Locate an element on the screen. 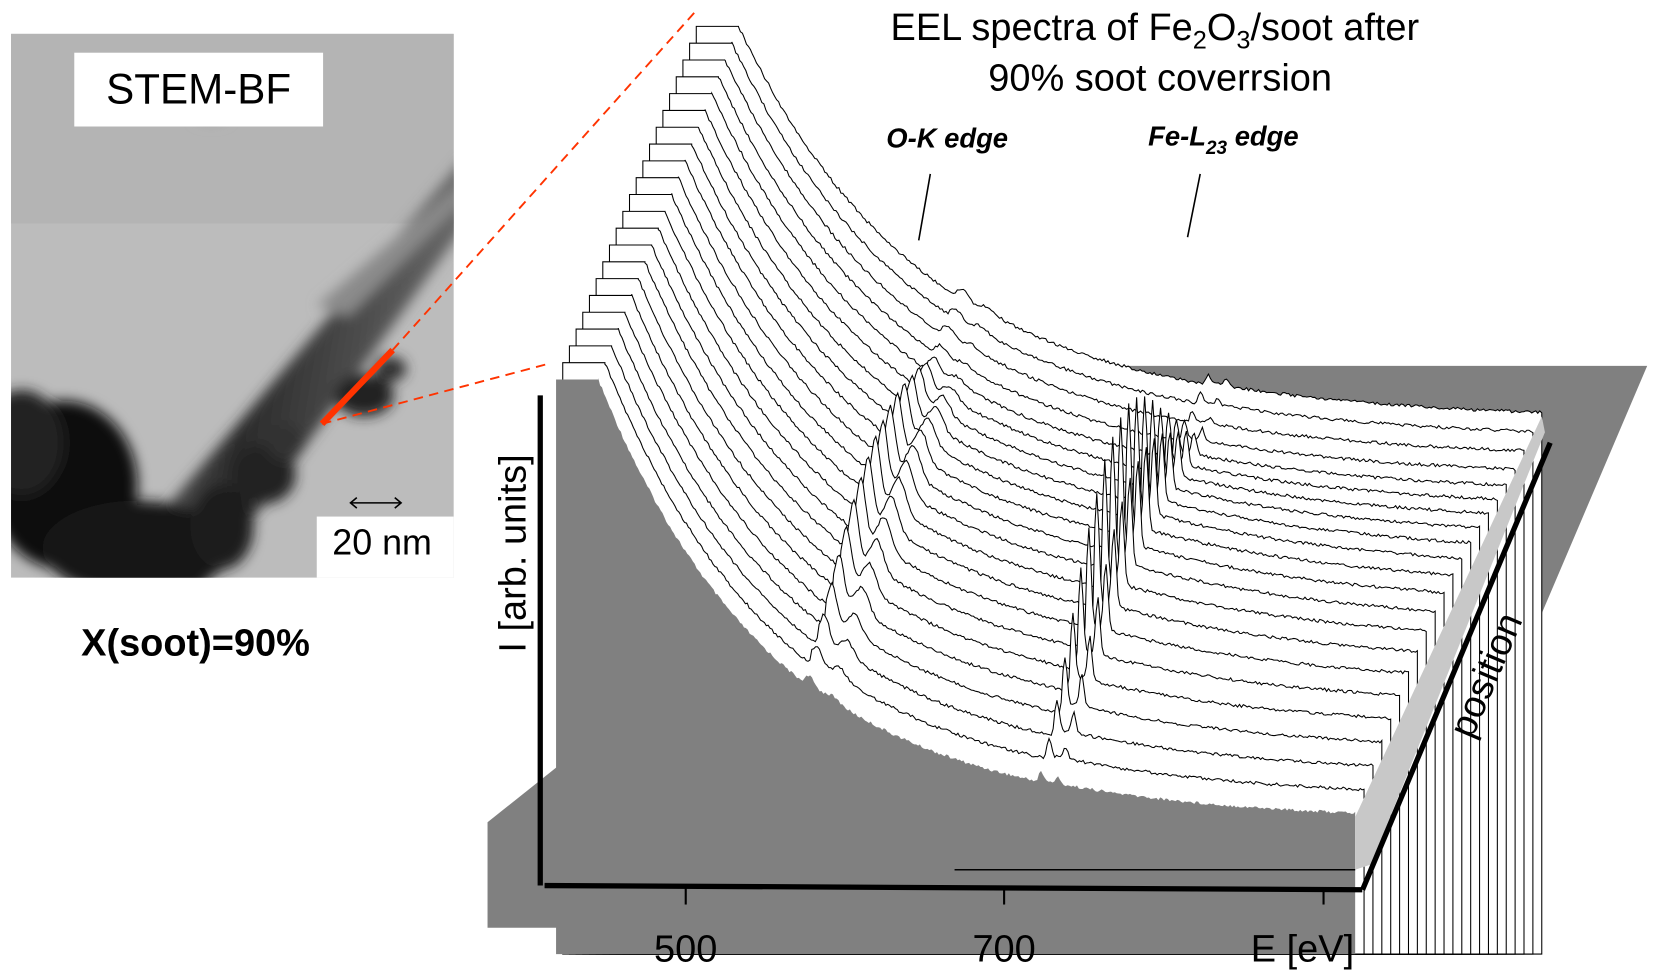 The width and height of the screenshot is (1654, 972). image-label: STEM-BF is located at coordinates (198, 88).